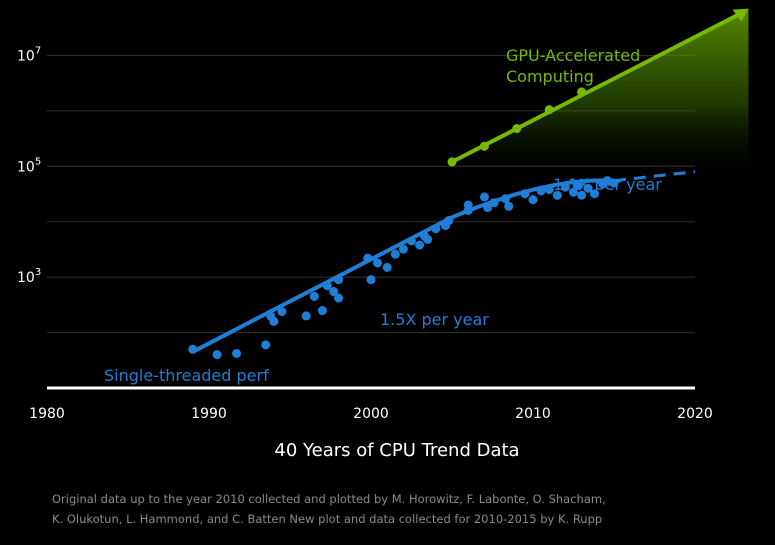 This screenshot has width=775, height=545. I want to click on gpu-series, so click(598, 94).